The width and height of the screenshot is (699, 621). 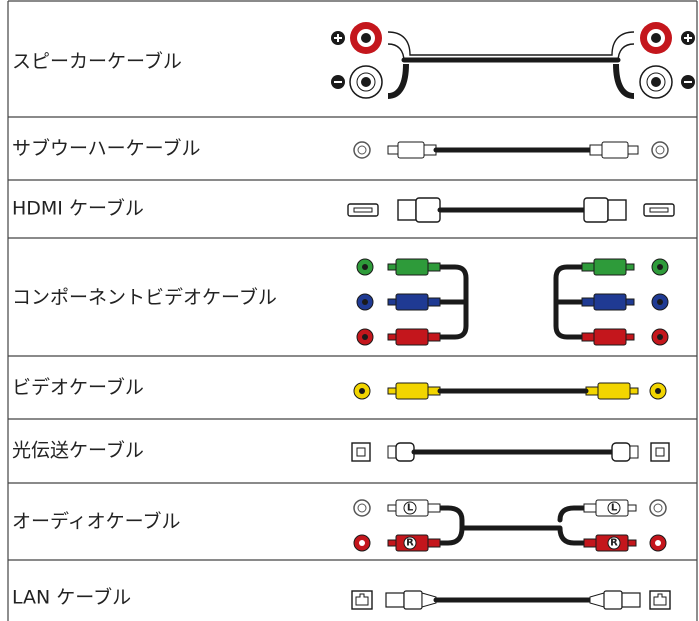 I want to click on row-label: HDMI ケーブル, so click(x=78, y=208).